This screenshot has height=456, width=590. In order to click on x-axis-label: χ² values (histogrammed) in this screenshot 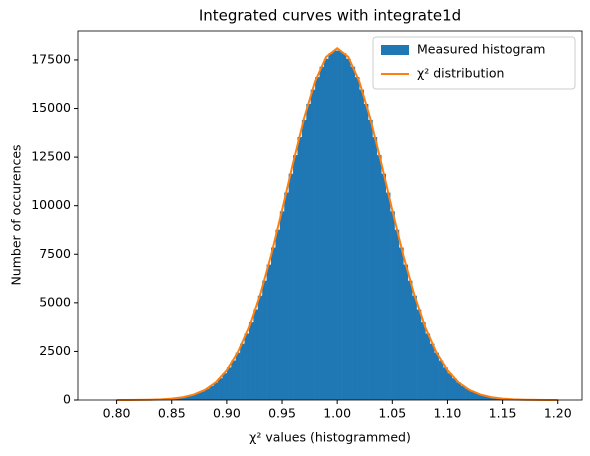, I will do `click(330, 437)`.